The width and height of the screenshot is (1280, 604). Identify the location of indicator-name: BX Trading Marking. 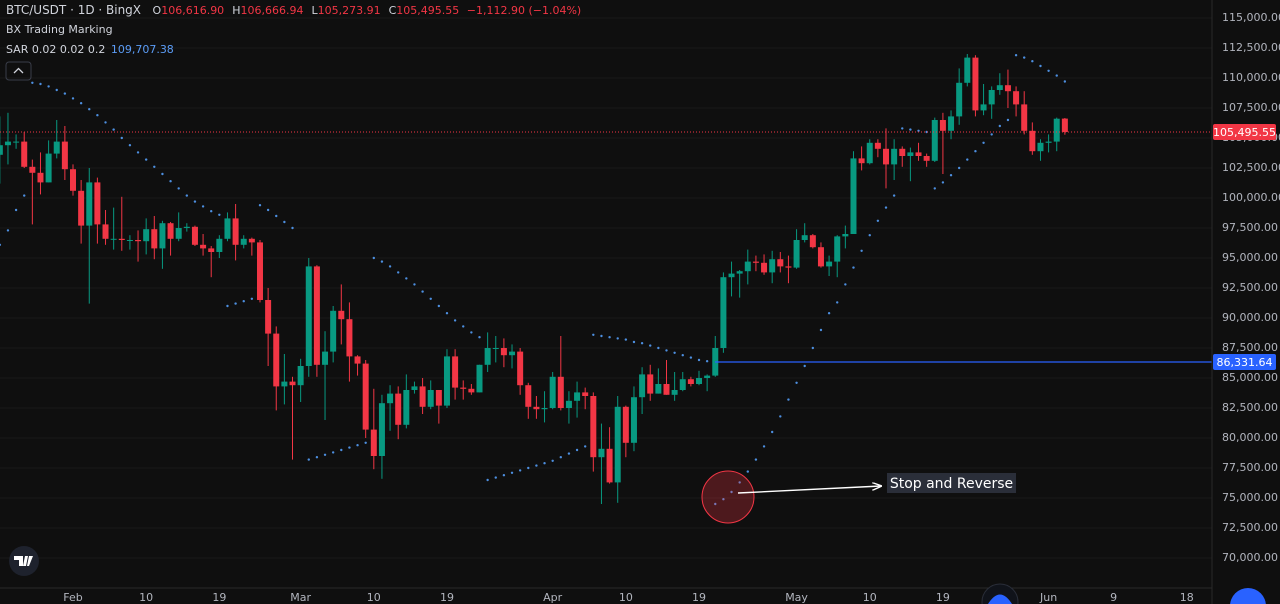
(59, 29).